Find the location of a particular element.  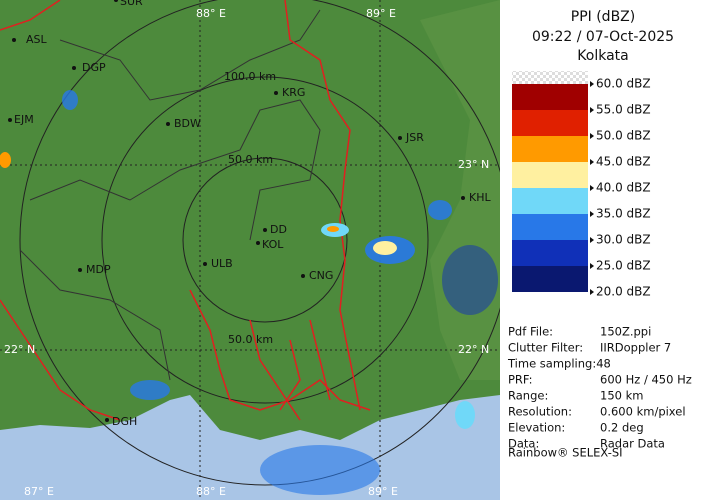

city-label: DGP is located at coordinates (94, 67).